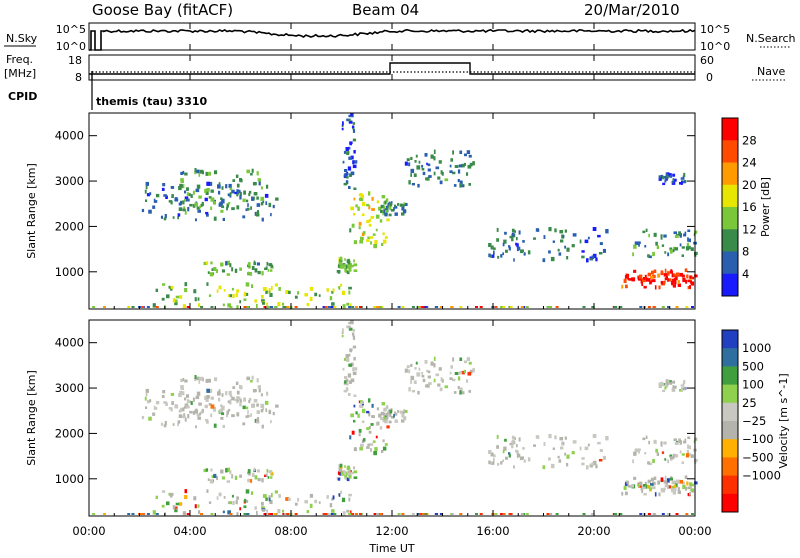  I want to click on velocity-colorbar-label: Velocity [m s^-1], so click(783, 420).